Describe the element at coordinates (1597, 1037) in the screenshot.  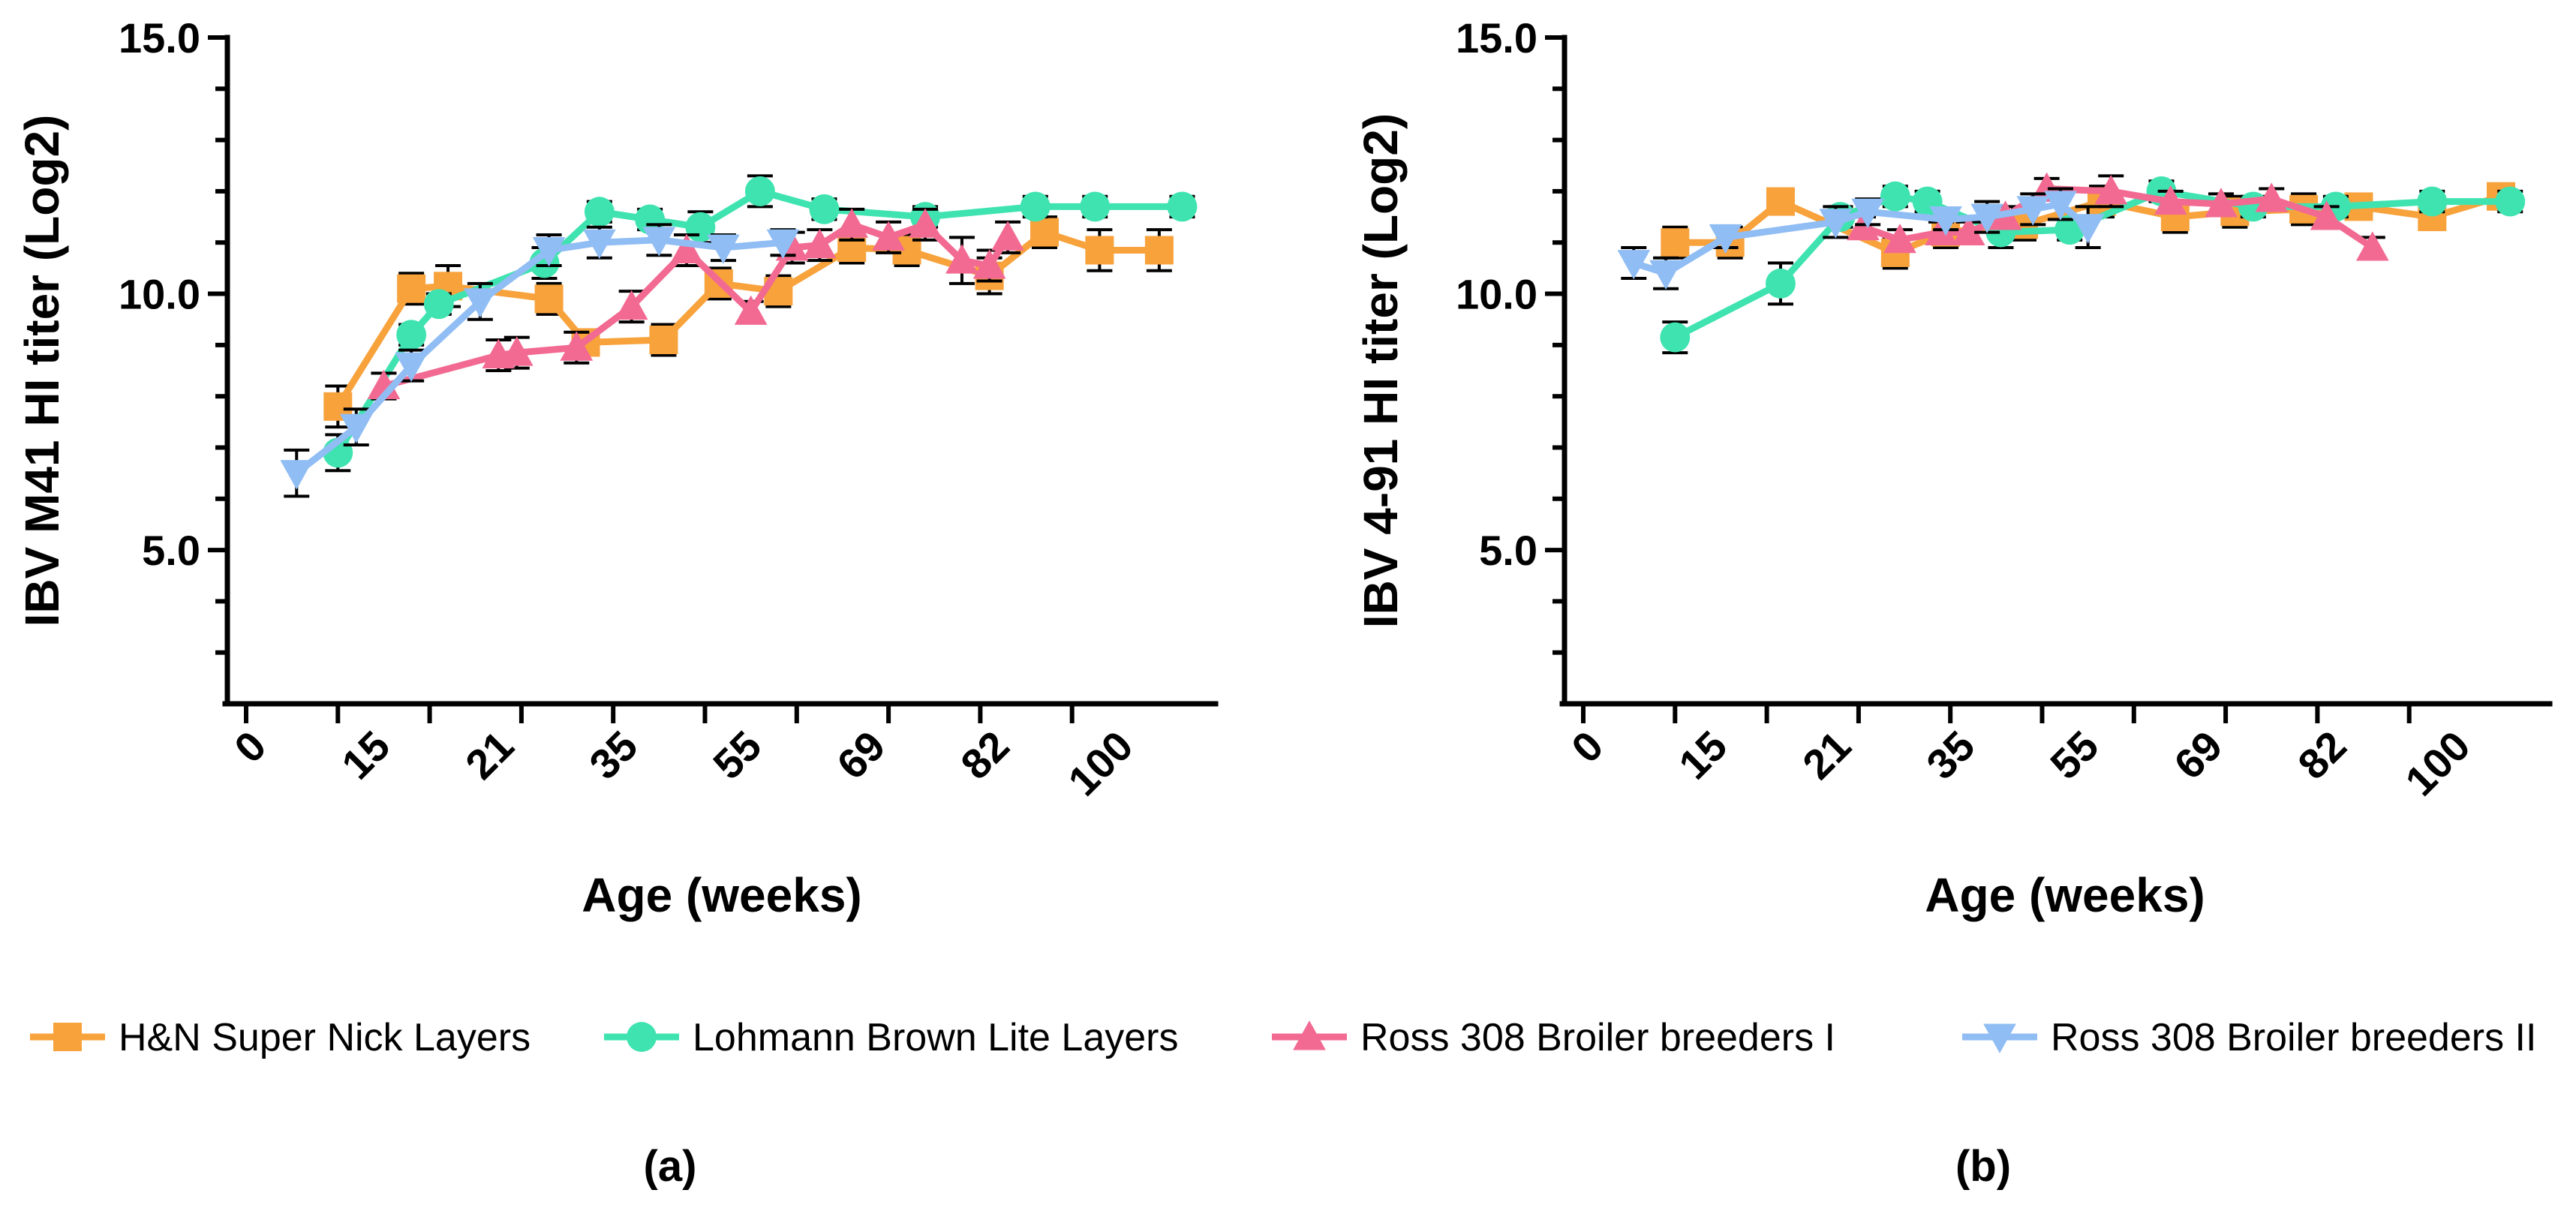
I see `legend-label: Ross 308 Broiler breeders I` at that location.